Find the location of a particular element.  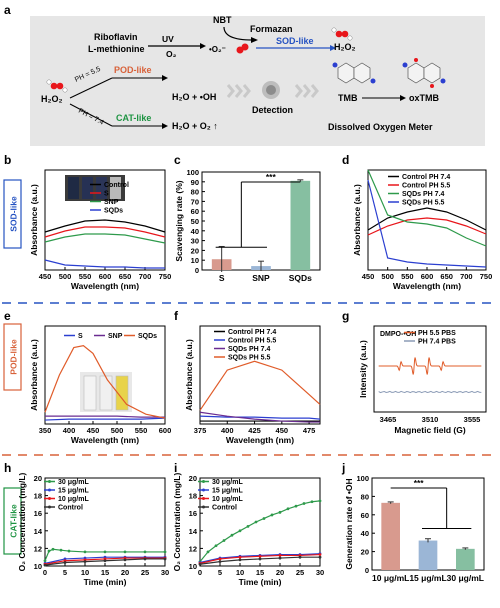

legend-label-i-3: Control is located at coordinates (224, 508).